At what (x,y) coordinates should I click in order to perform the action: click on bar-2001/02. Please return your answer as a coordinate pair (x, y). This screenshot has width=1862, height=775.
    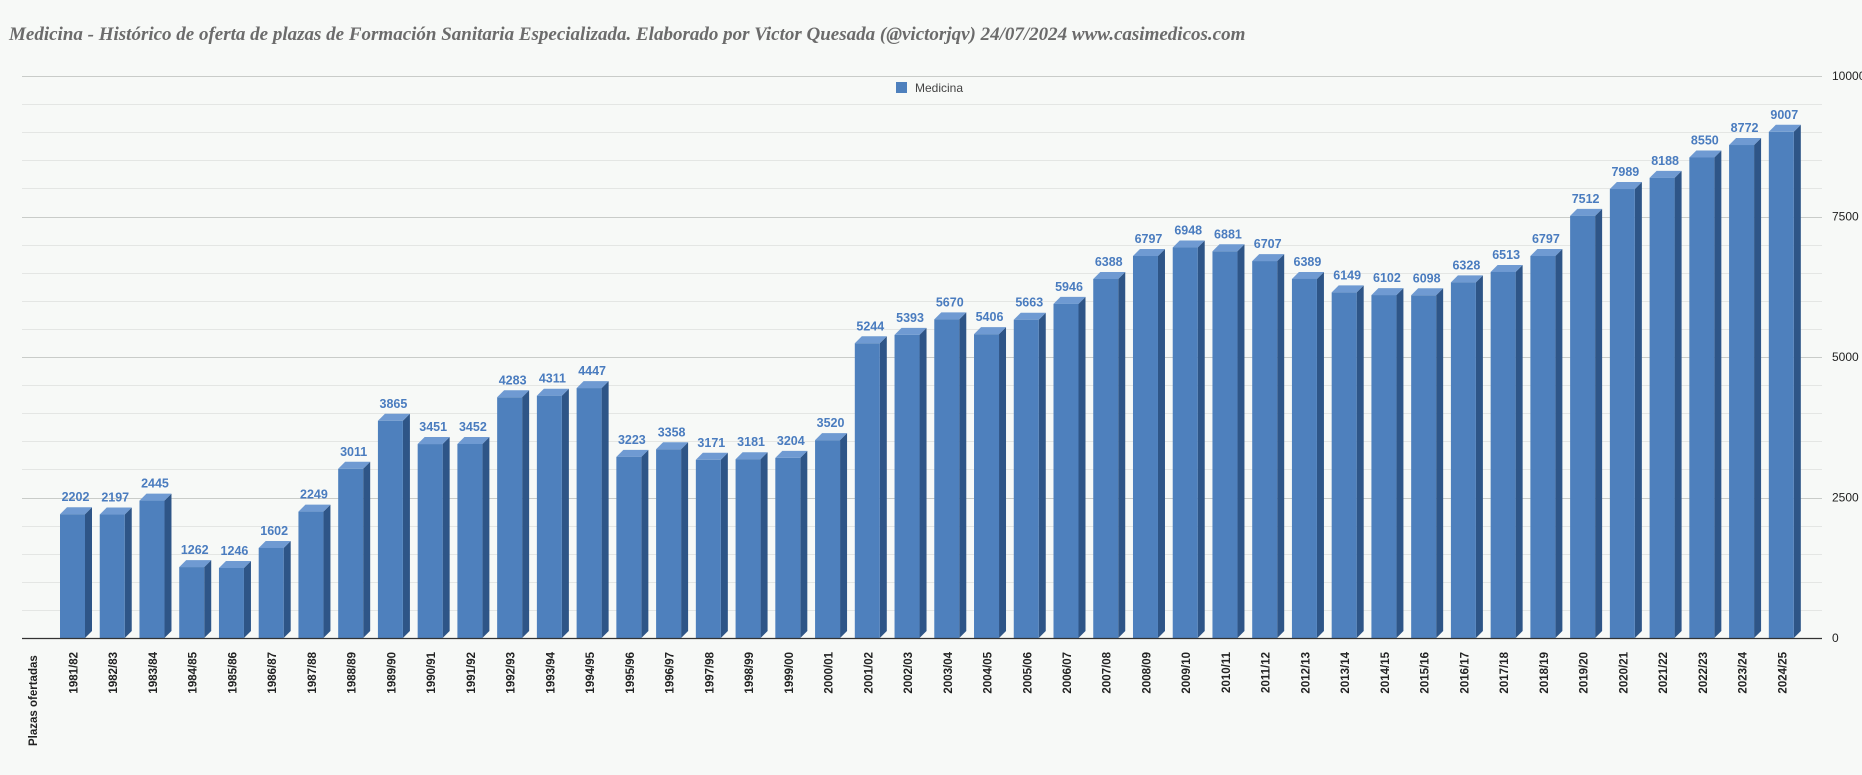
    Looking at the image, I should click on (870, 487).